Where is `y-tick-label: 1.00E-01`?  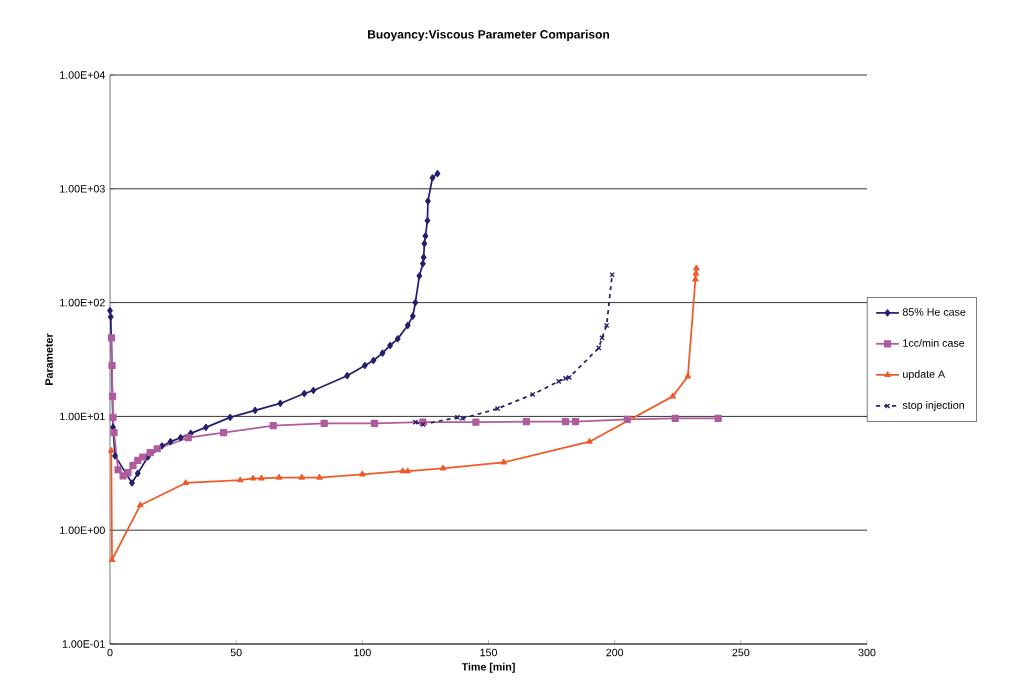
y-tick-label: 1.00E-01 is located at coordinates (83, 644).